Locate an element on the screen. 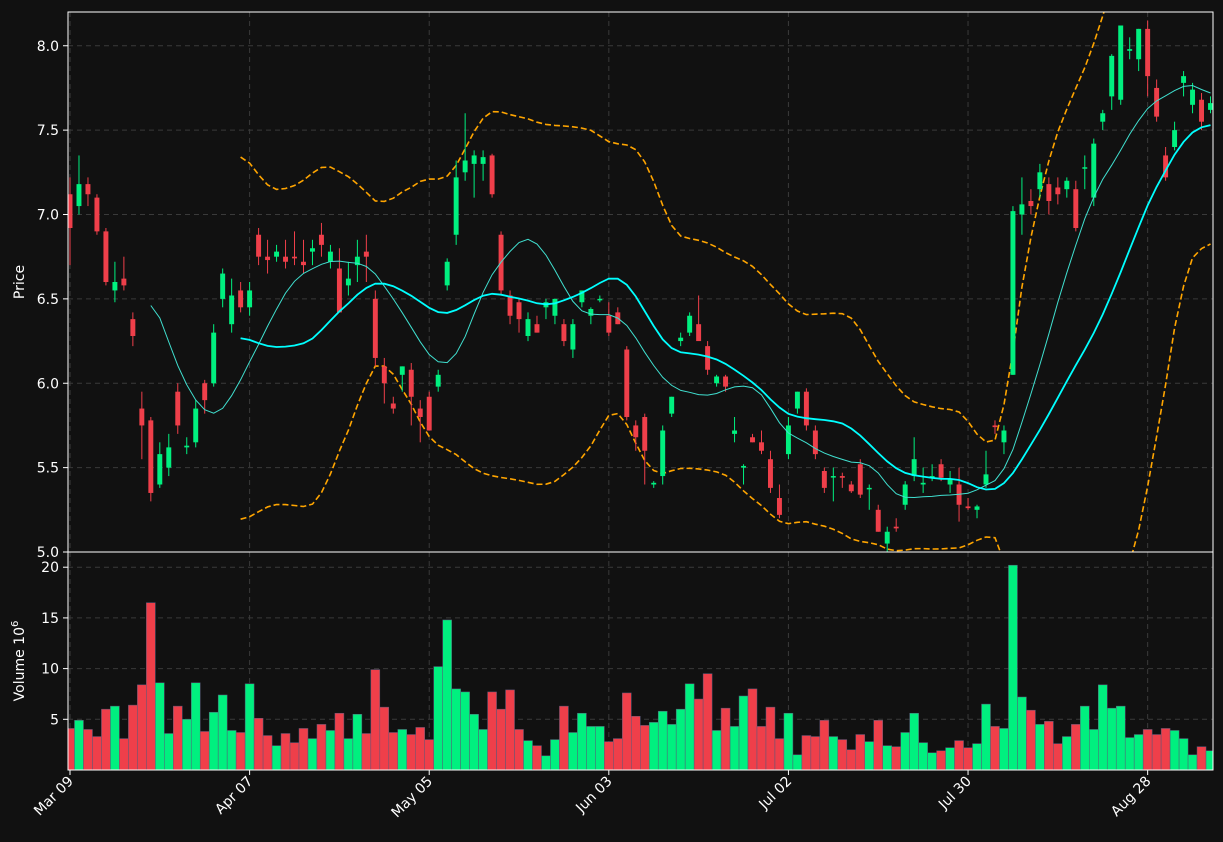 The width and height of the screenshot is (1223, 842). price-axis-title: Price is located at coordinates (20, 282).